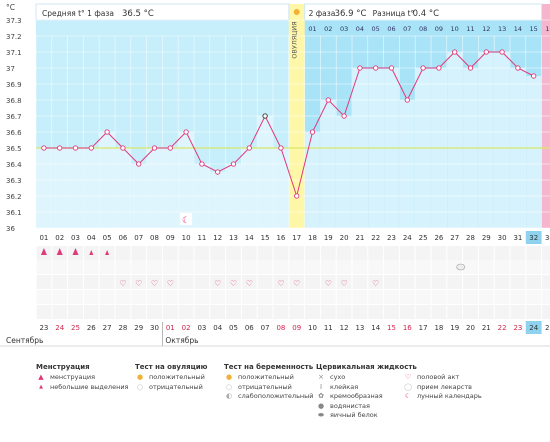 Image resolution: width=550 pixels, height=442 pixels. What do you see at coordinates (486, 238) in the screenshot?
I see `cycle-day-label: 29` at bounding box center [486, 238].